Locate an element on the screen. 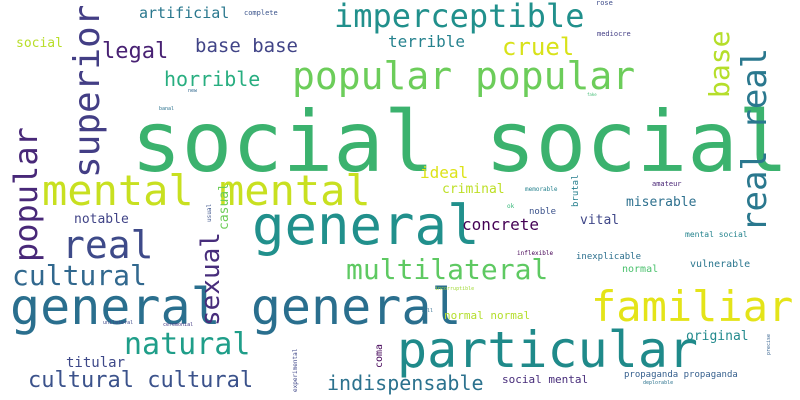 The height and width of the screenshot is (400, 800). word-coma: coma is located at coordinates (379, 355).